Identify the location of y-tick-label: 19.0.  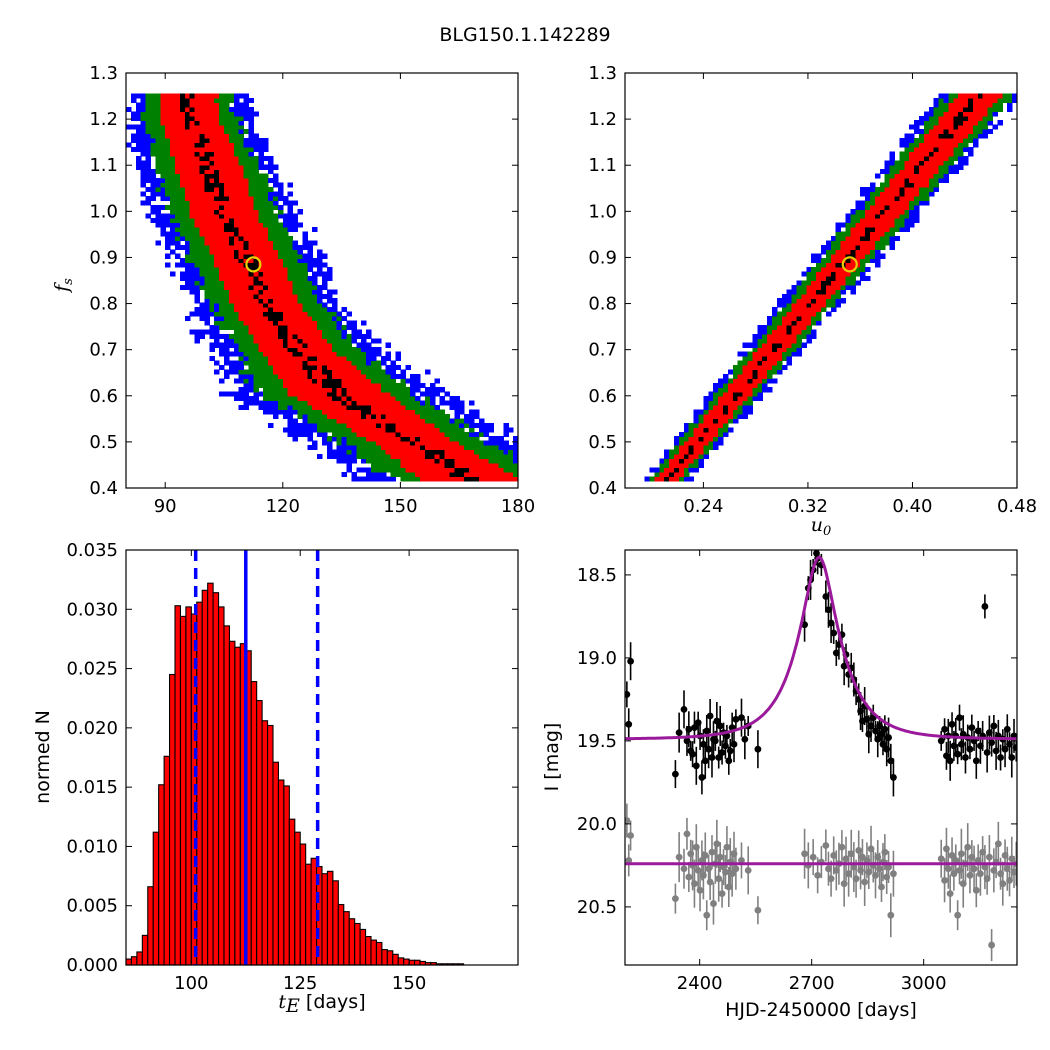
(597, 658).